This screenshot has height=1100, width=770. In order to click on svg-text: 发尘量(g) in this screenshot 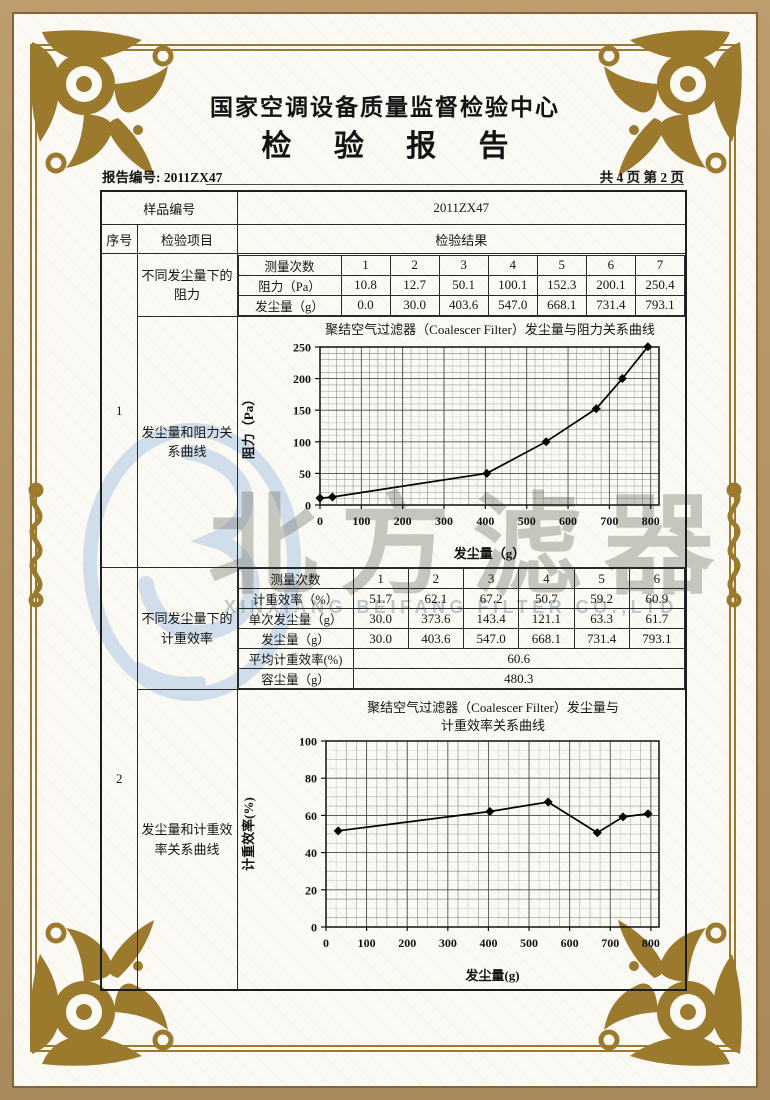, I will do `click(491, 975)`.